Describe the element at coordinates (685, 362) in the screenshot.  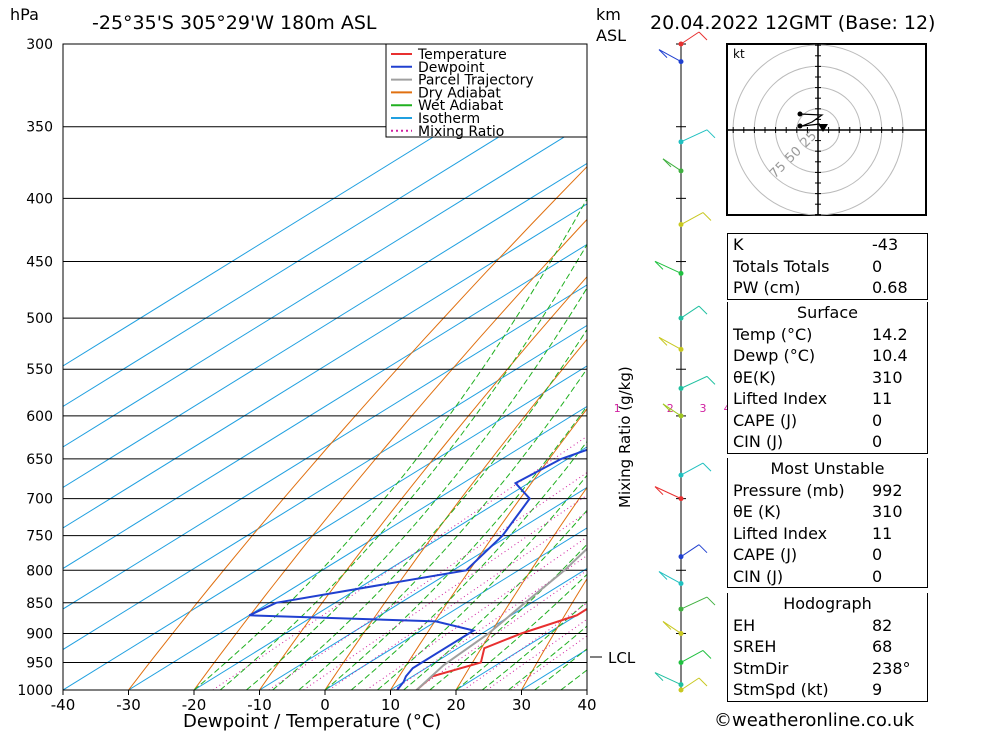
I see `height-axis` at that location.